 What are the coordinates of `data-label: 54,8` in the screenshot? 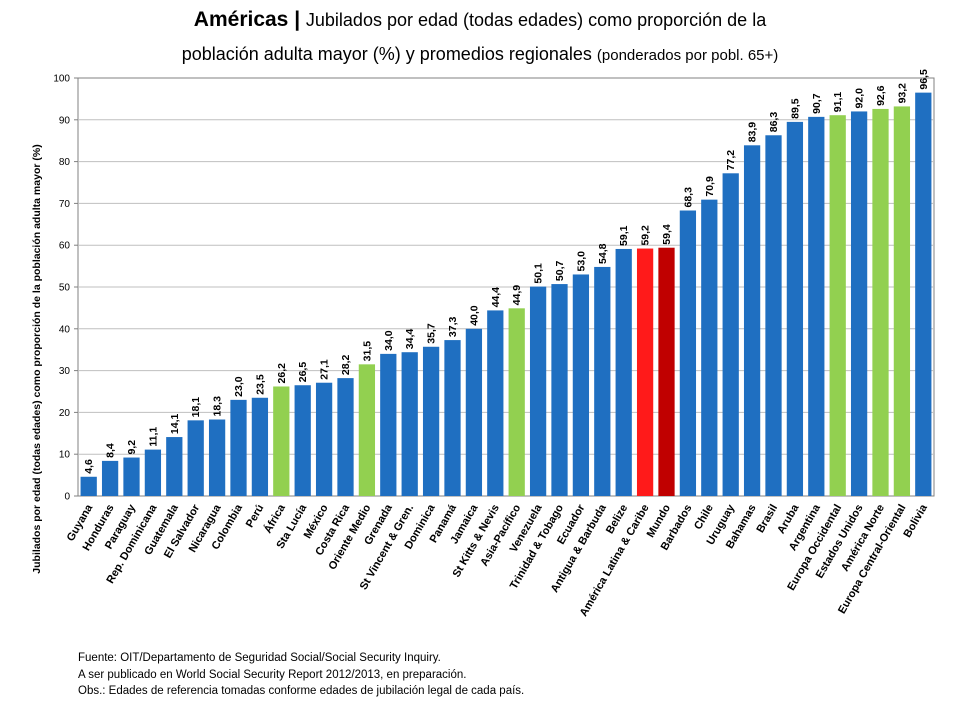 It's located at (603, 253).